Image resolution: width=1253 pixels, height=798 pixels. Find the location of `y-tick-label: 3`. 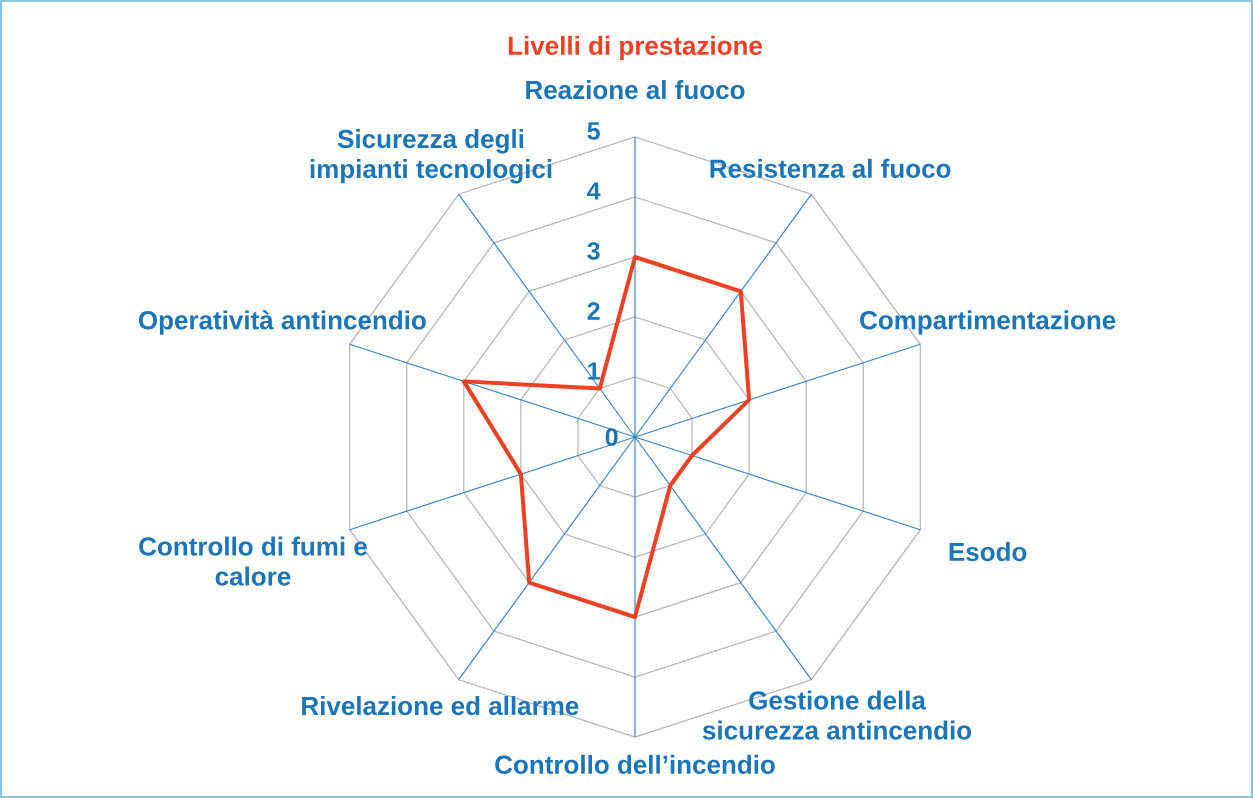

y-tick-label: 3 is located at coordinates (593, 251).